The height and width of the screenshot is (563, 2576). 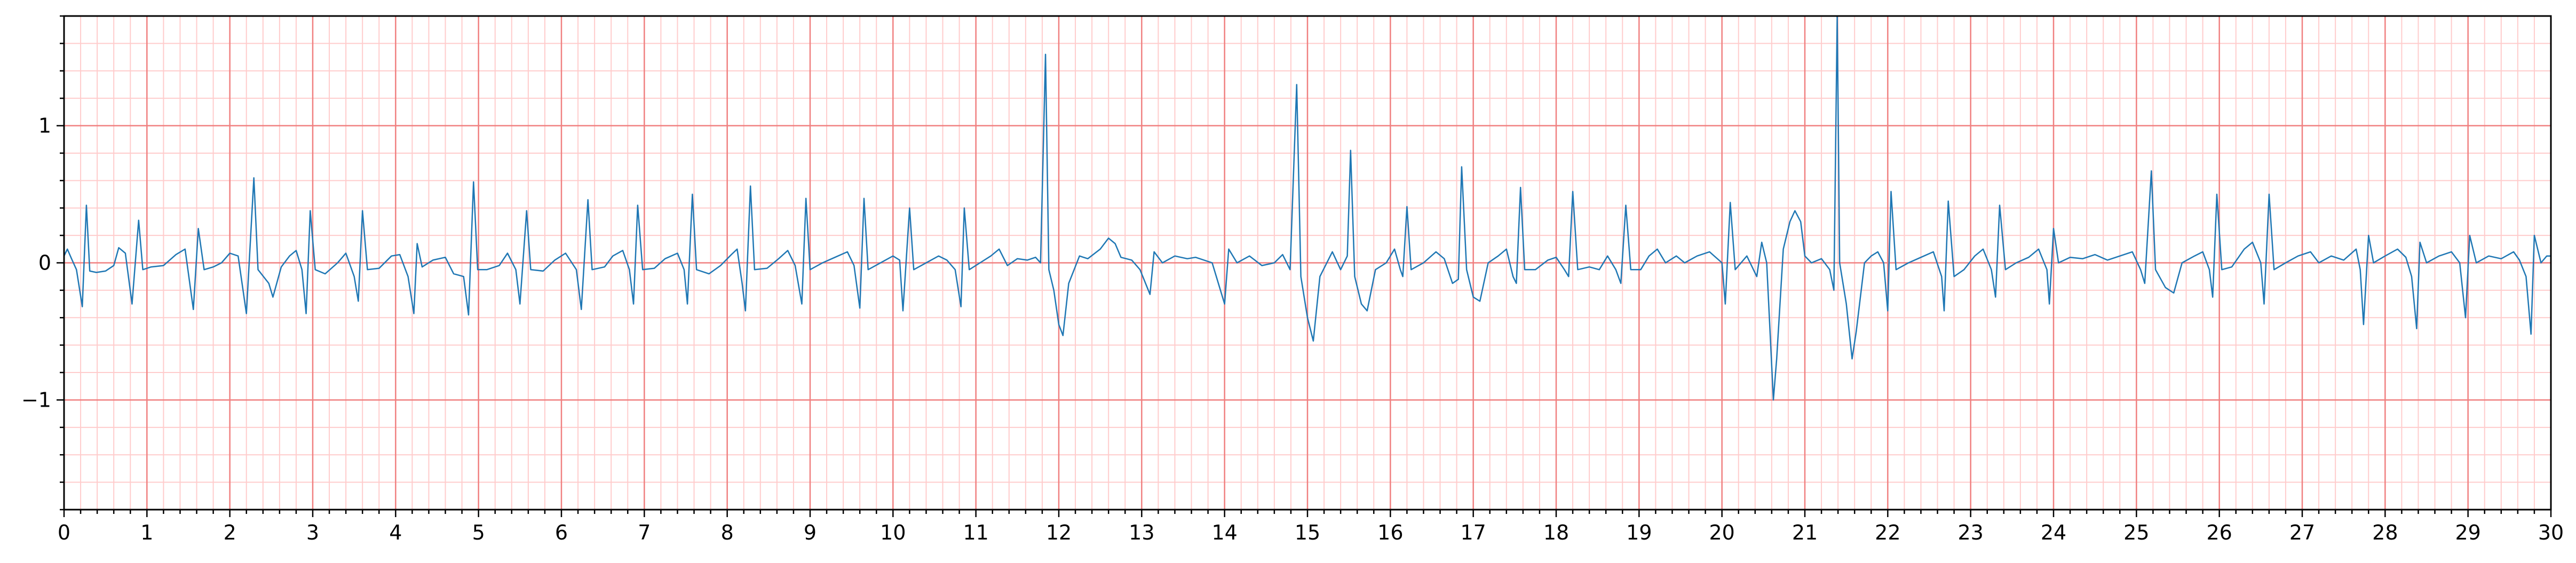 I want to click on x-tick-label: 27, so click(x=2302, y=532).